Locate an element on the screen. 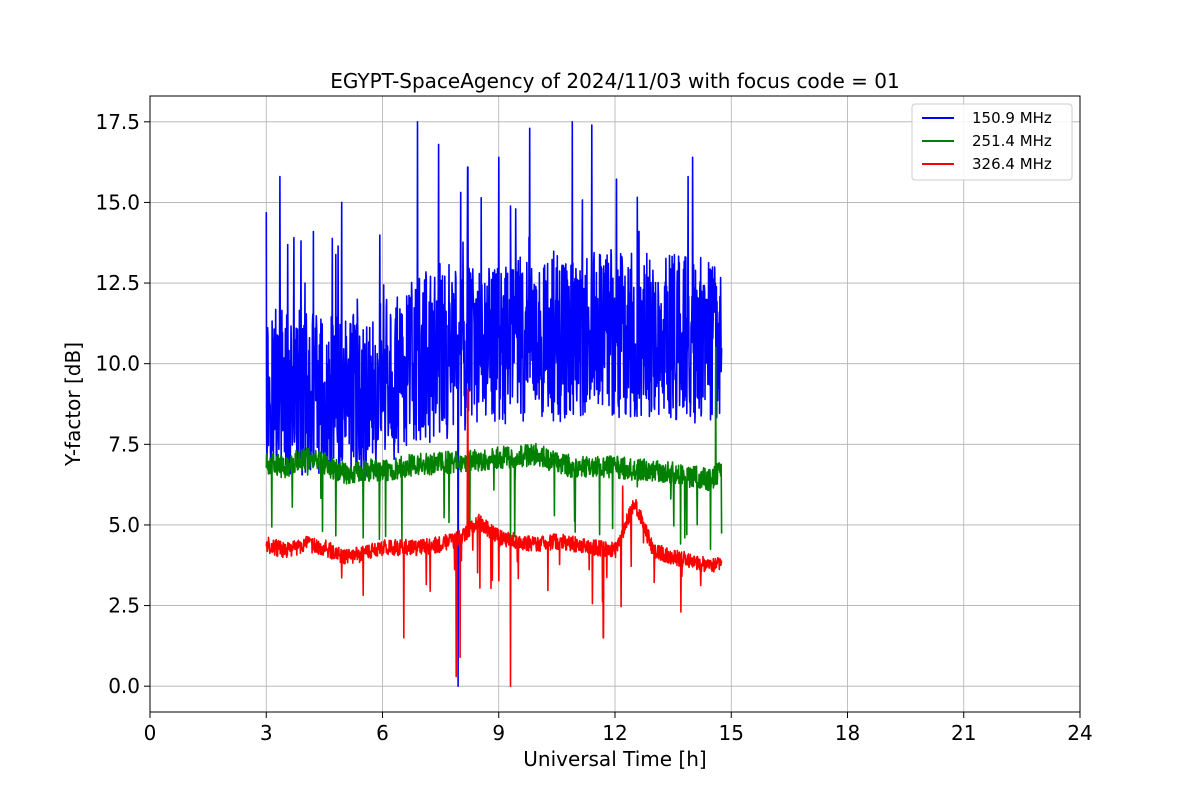 The width and height of the screenshot is (1200, 800). legend: 150.9 MHz 251.4 MHz 326.4 MHz is located at coordinates (992, 142).